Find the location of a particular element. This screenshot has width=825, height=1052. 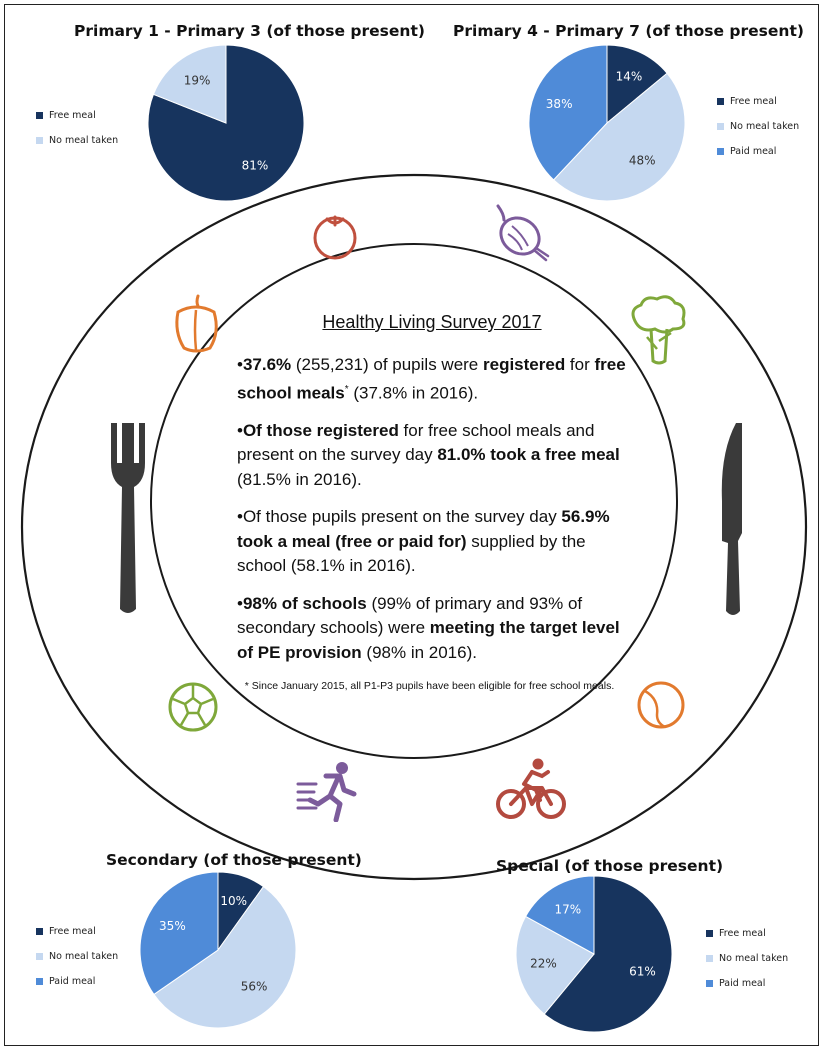

bullet-text: (37.8% in 2016). is located at coordinates (413, 393).